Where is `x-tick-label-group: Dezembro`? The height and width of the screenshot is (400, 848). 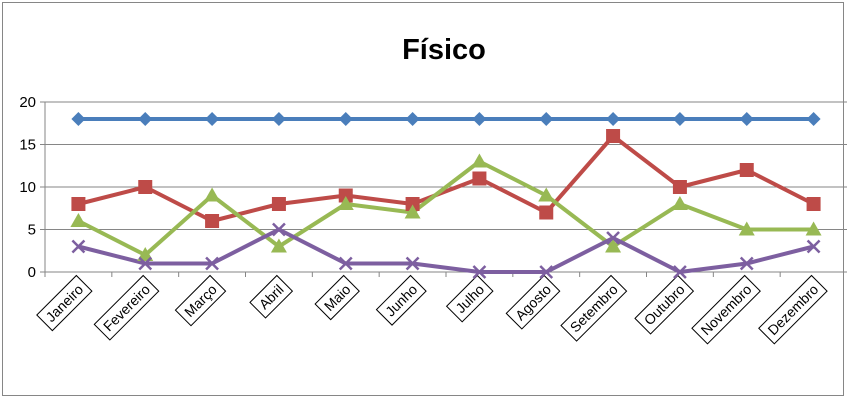 x-tick-label-group: Dezembro is located at coordinates (793, 309).